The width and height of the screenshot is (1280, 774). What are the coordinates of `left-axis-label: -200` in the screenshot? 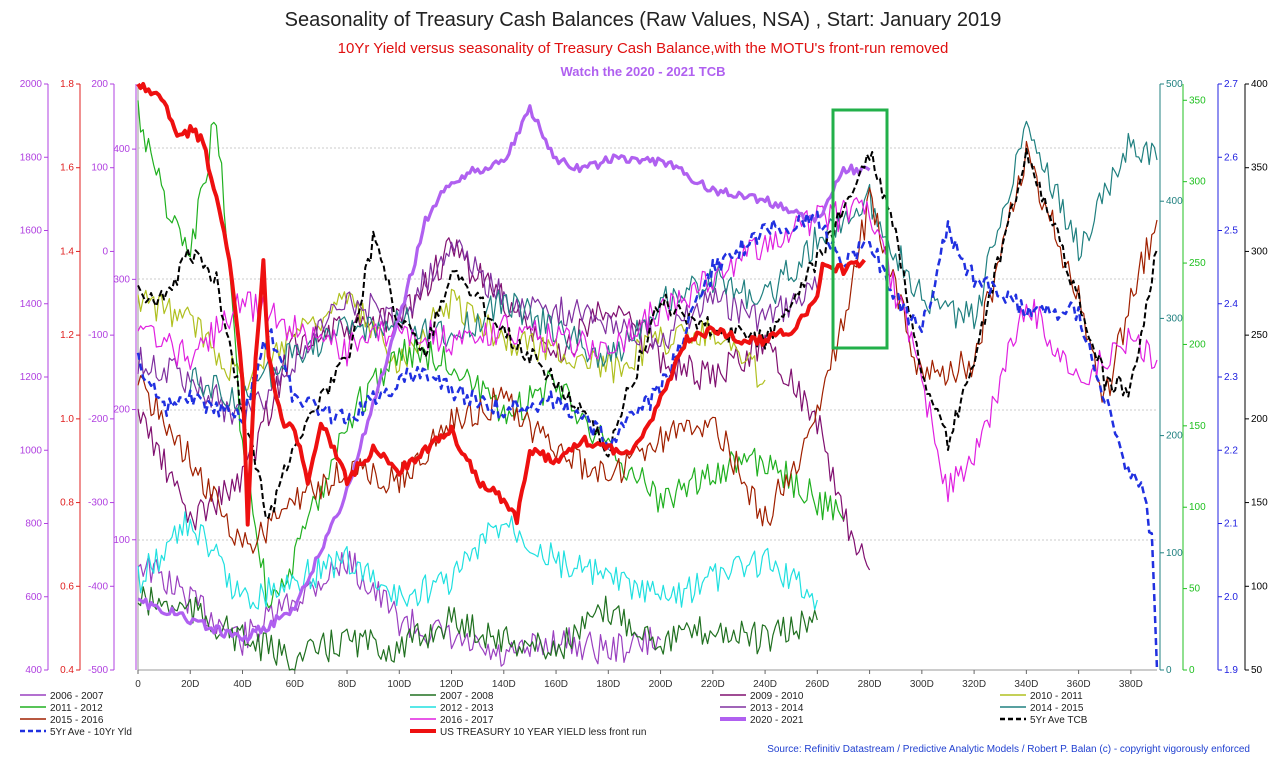 It's located at (98, 419).